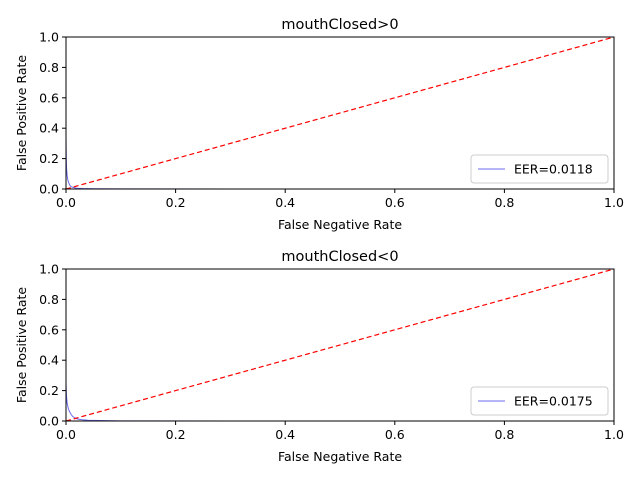  I want to click on legend-entry-label: EER=0.0175, so click(553, 401).